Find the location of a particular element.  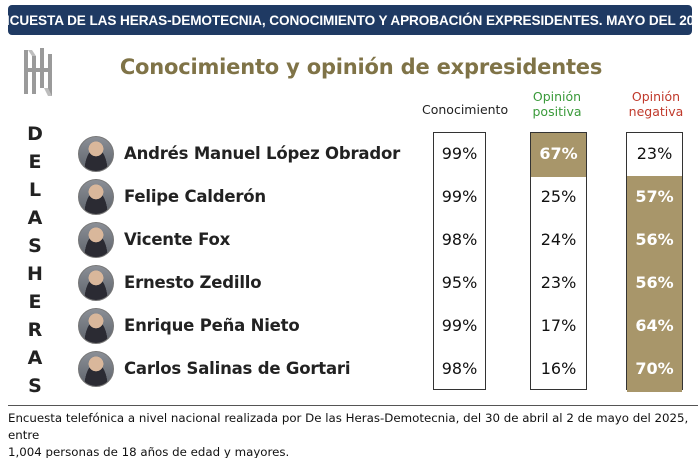

value-positiva: 23% is located at coordinates (558, 282).